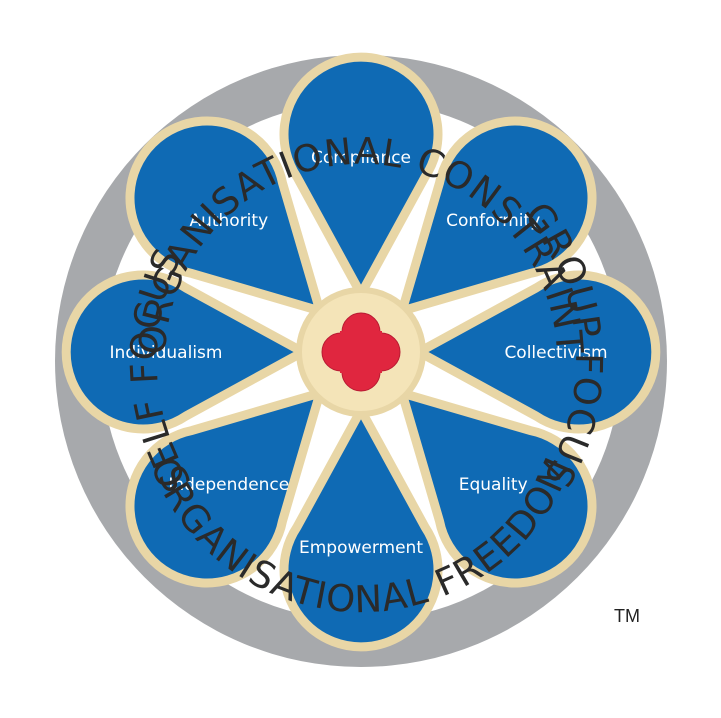 Image resolution: width=721 pixels, height=718 pixels. I want to click on petal-individualism, so click(184, 352).